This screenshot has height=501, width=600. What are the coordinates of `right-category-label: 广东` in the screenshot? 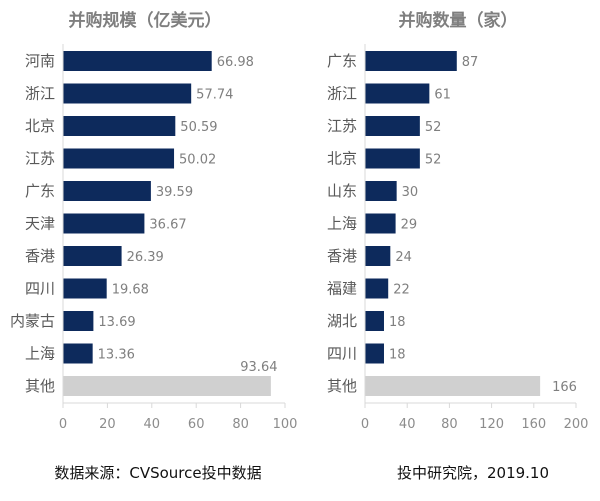 It's located at (342, 61).